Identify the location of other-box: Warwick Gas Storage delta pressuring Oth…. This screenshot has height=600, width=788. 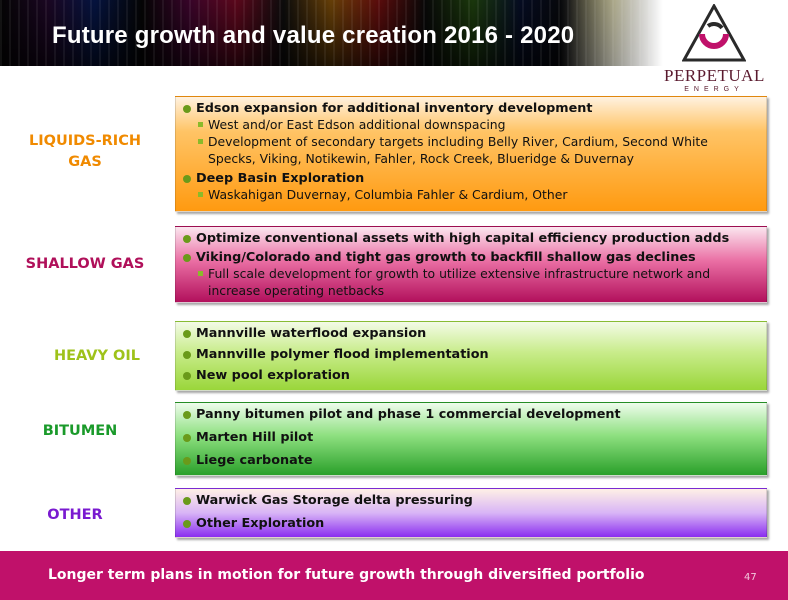
(471, 513).